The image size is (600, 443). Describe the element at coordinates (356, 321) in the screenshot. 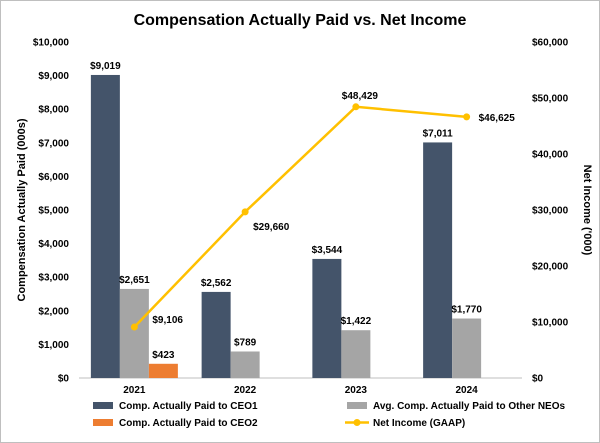

I see `bar-data-label: $1,422` at that location.